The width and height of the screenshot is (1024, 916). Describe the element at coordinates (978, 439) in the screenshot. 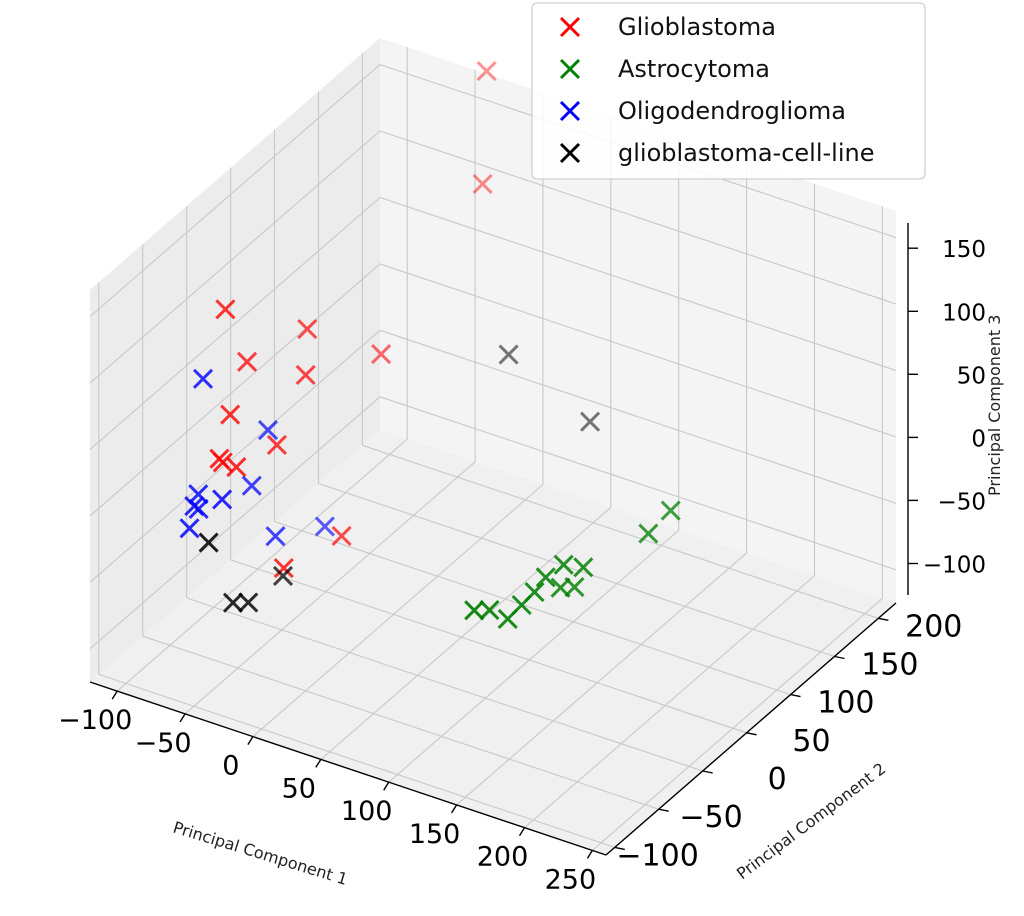

I see `z-tick-label: 0` at that location.